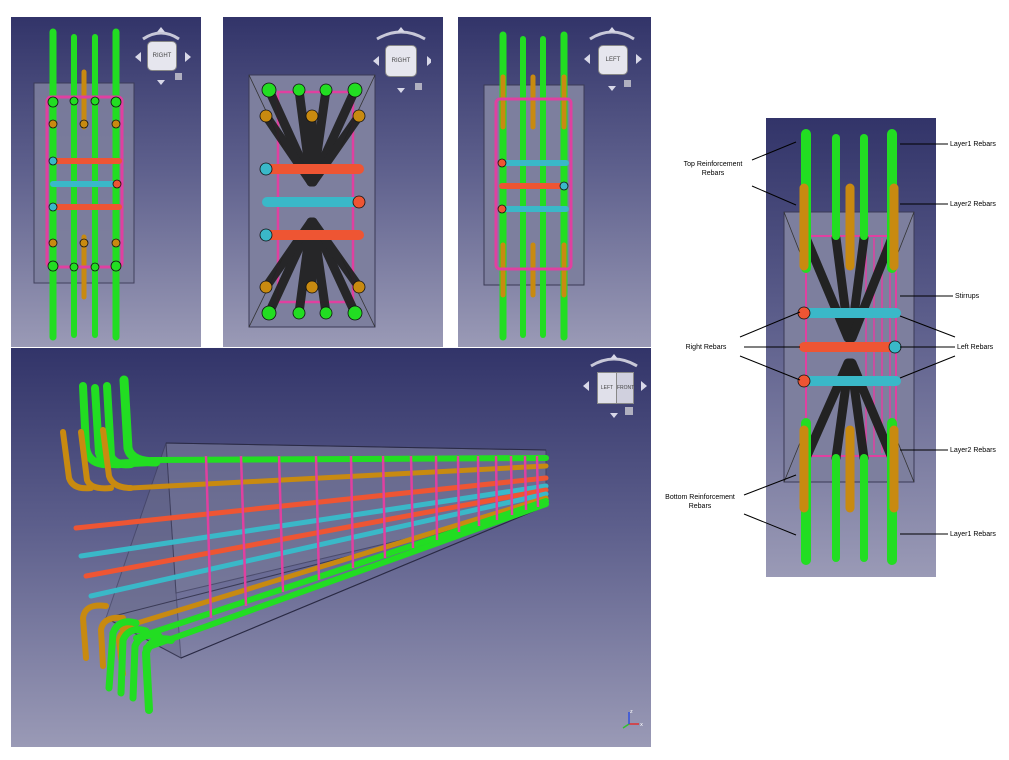 This screenshot has width=1009, height=760. Describe the element at coordinates (973, 144) in the screenshot. I see `callout-layer1-top: Layer1 Rebars` at that location.